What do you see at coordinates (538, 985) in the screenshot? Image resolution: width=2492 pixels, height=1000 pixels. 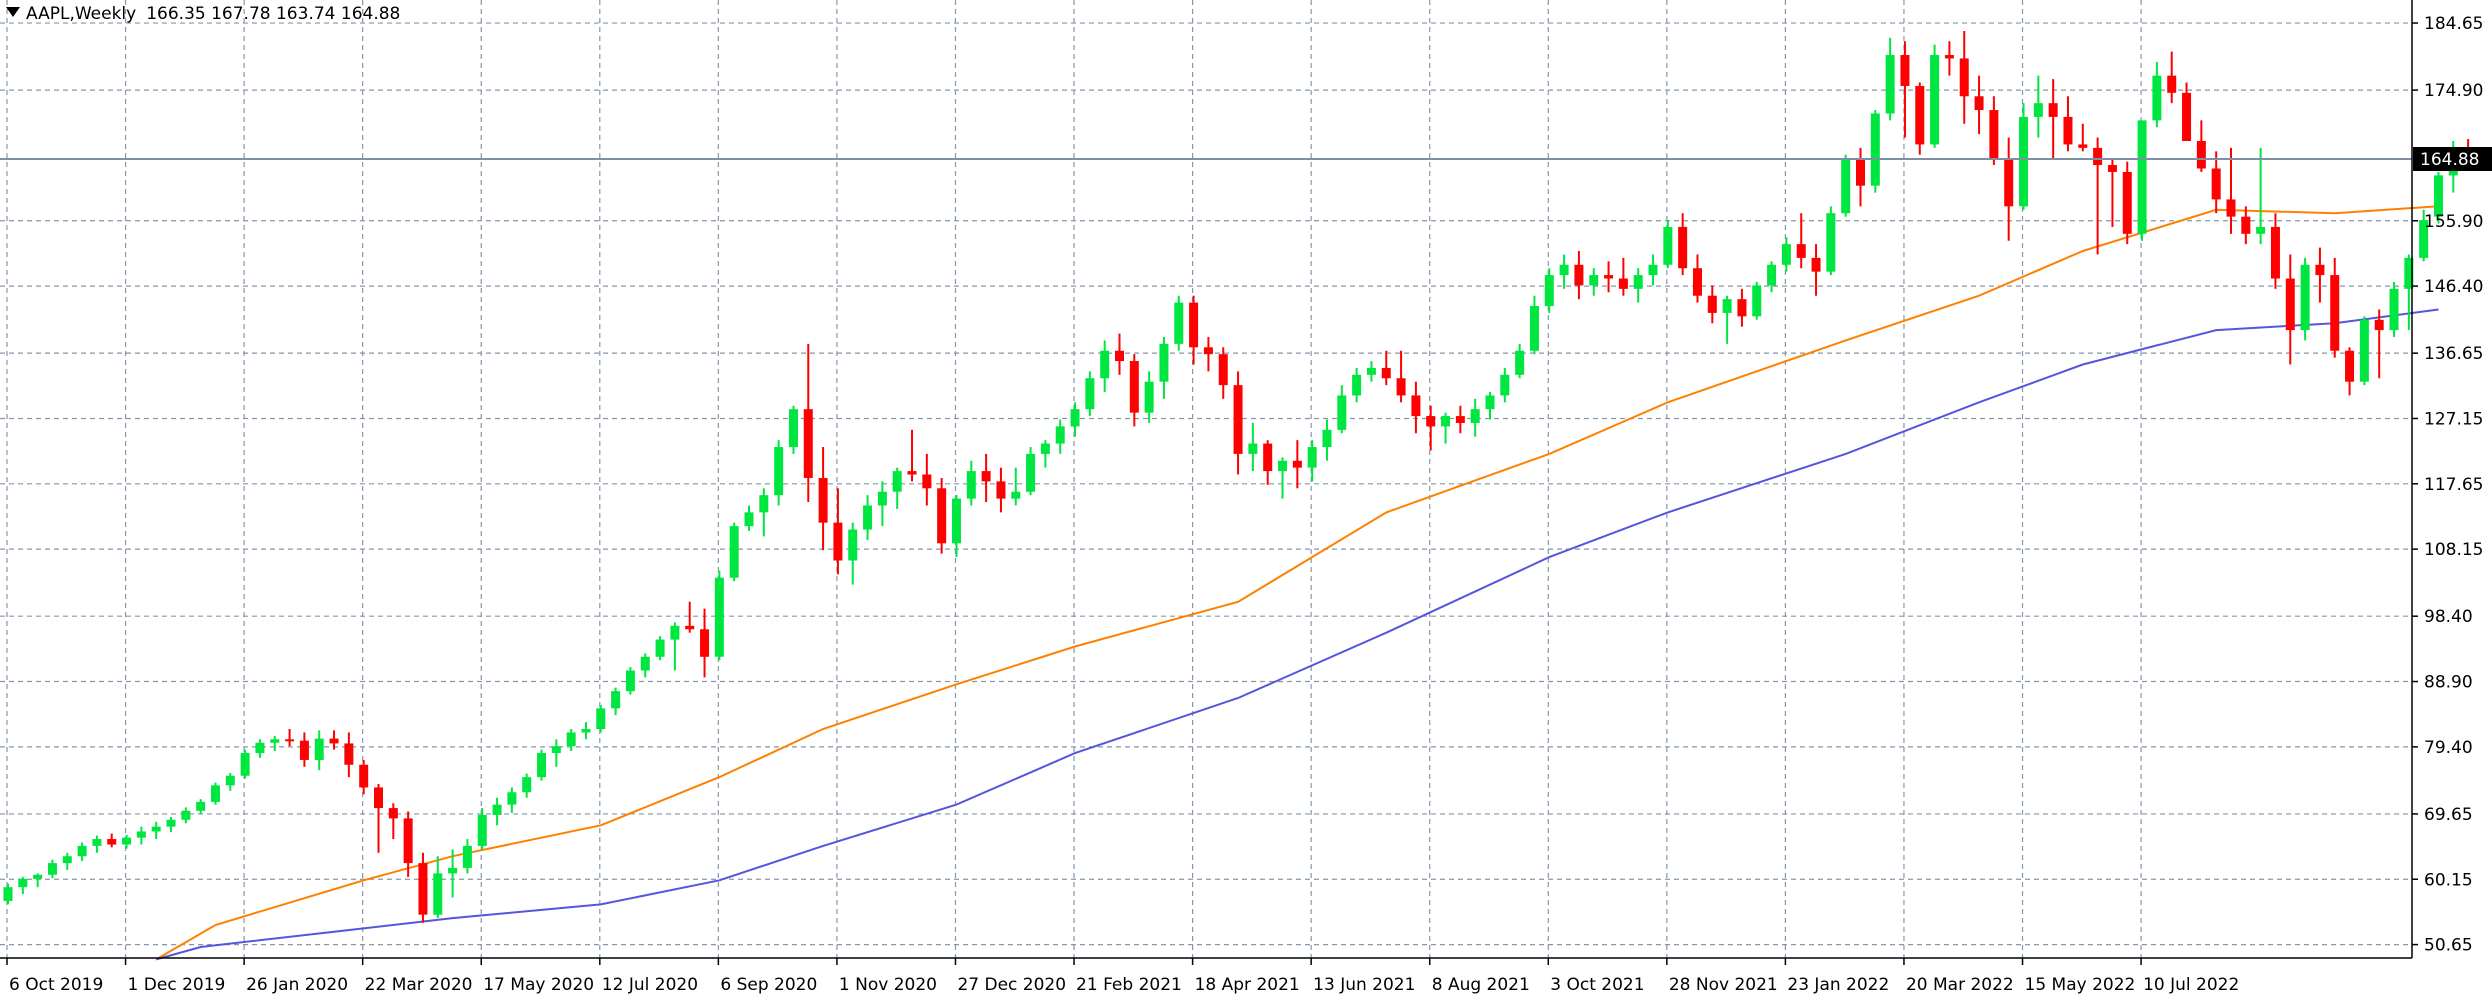 I see `x-tick-label: 17 May 2020` at bounding box center [538, 985].